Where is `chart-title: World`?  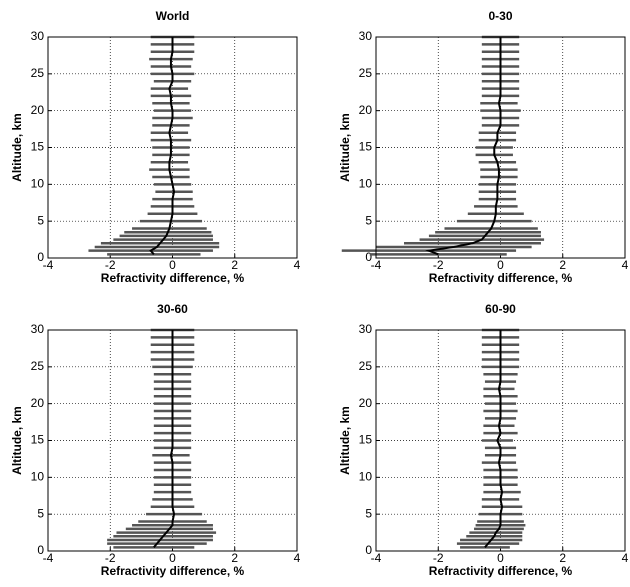 chart-title: World is located at coordinates (173, 16).